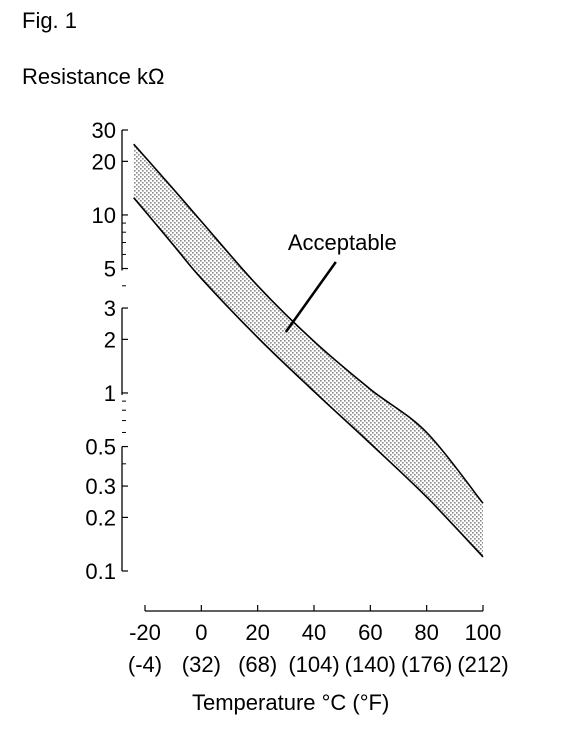  What do you see at coordinates (257, 632) in the screenshot?
I see `x-tick-label-celsius: 20` at bounding box center [257, 632].